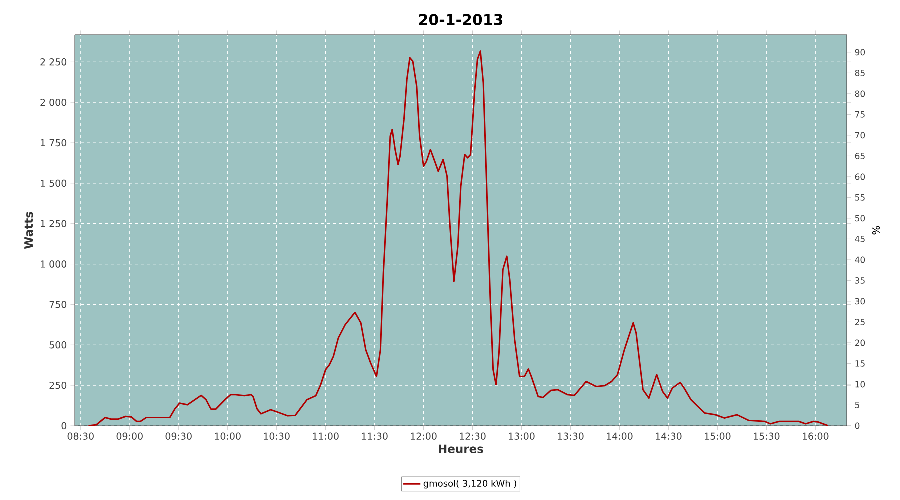  I want to click on x-axis-title: Heures, so click(461, 449).